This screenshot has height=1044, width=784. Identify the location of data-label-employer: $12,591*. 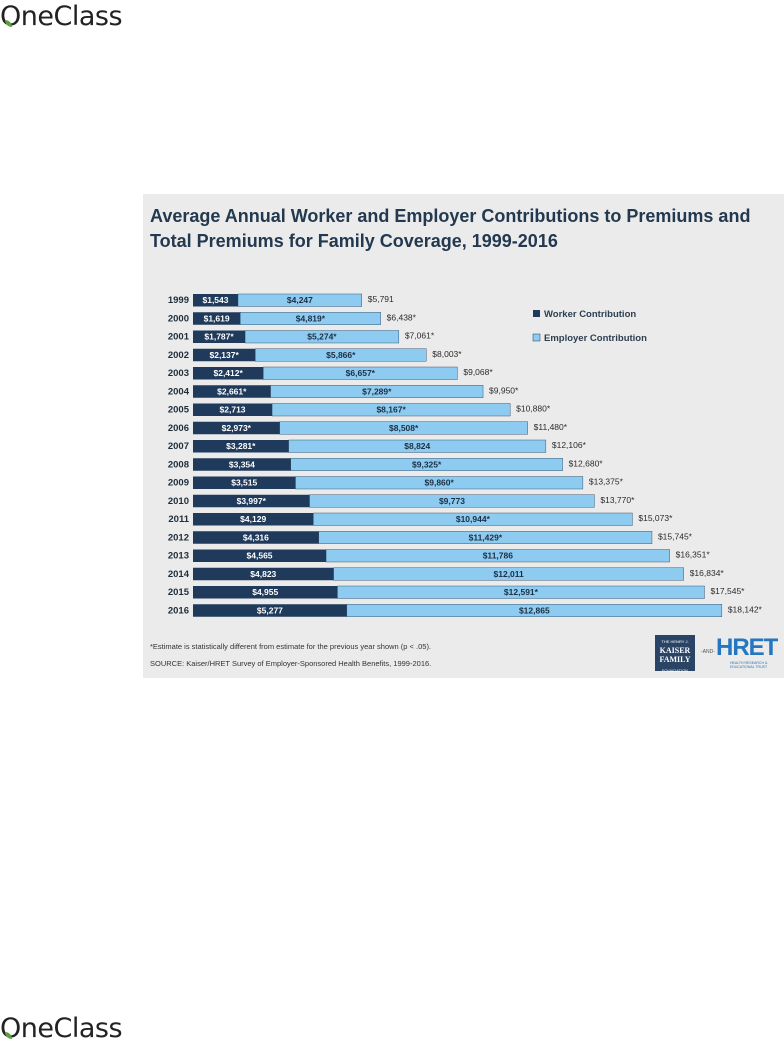
(521, 592).